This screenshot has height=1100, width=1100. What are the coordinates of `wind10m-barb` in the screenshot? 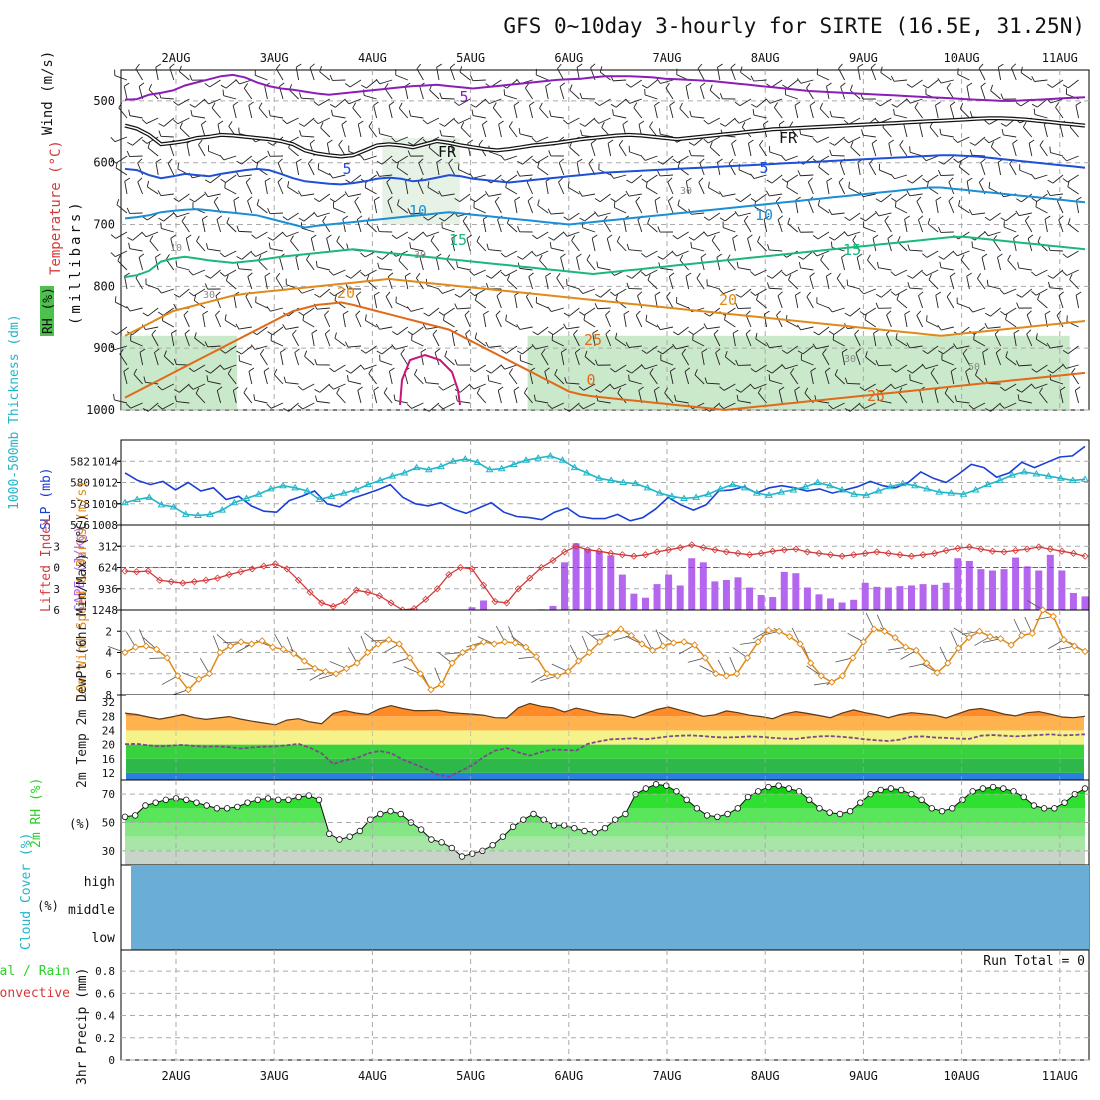 It's located at (500, 634).